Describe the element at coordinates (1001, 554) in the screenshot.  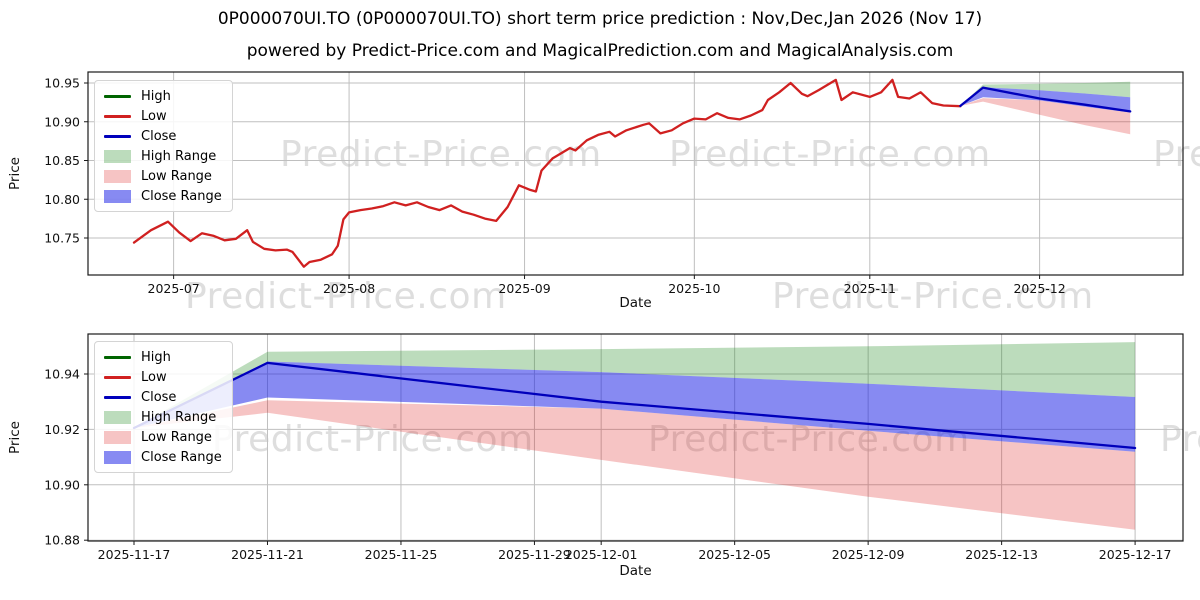
I see `x-tick-label: 2025-12-13` at that location.